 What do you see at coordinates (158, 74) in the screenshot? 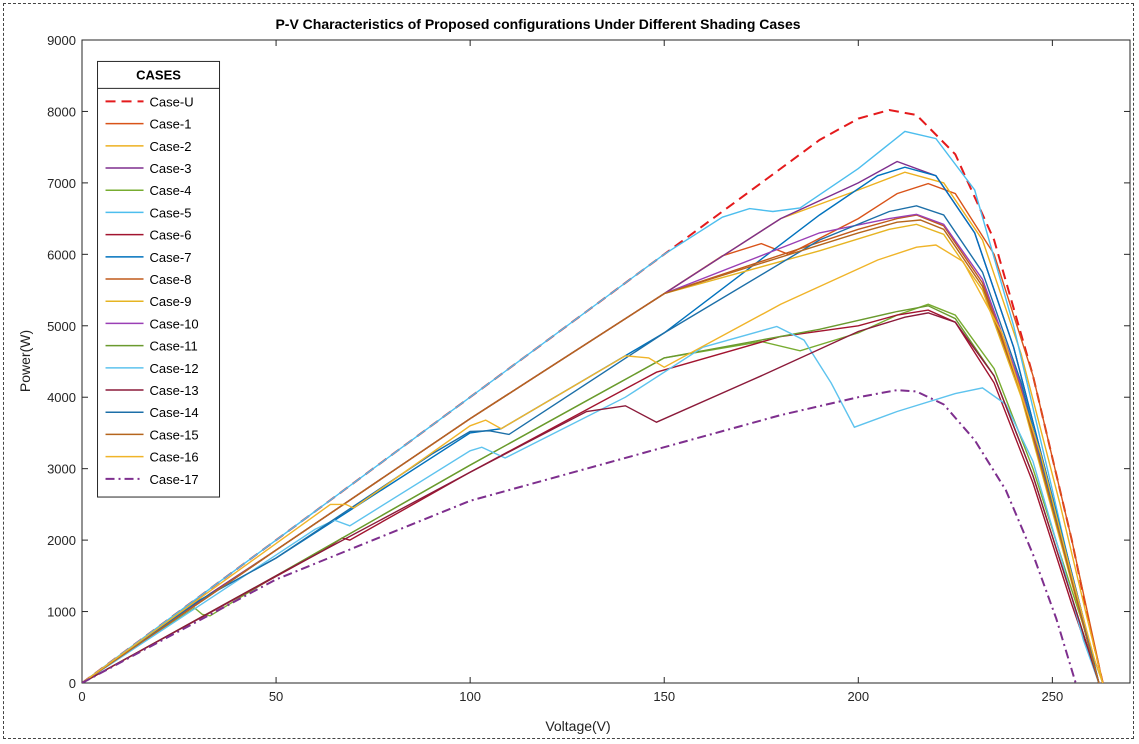
I see `legend-title: CASES` at bounding box center [158, 74].